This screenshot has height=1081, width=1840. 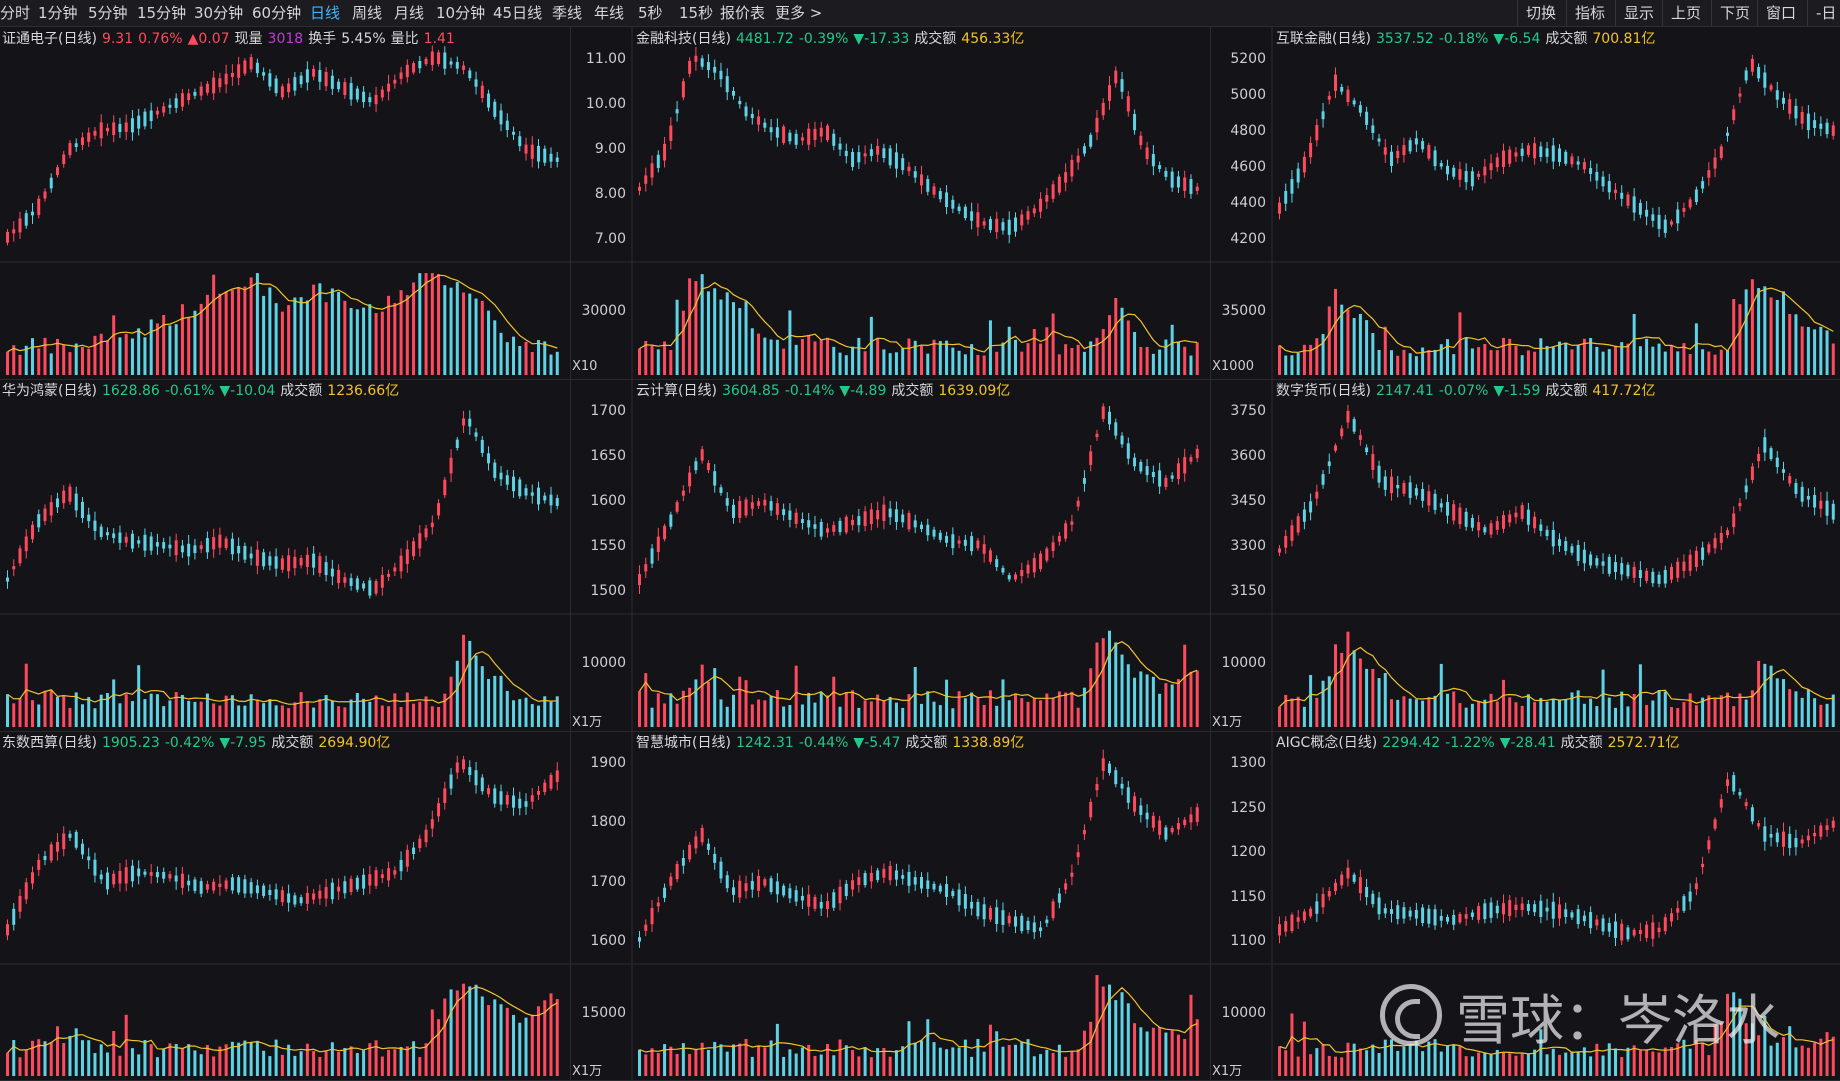 I want to click on watermark-text: 雪球：岑洛水, so click(x=1618, y=1020).